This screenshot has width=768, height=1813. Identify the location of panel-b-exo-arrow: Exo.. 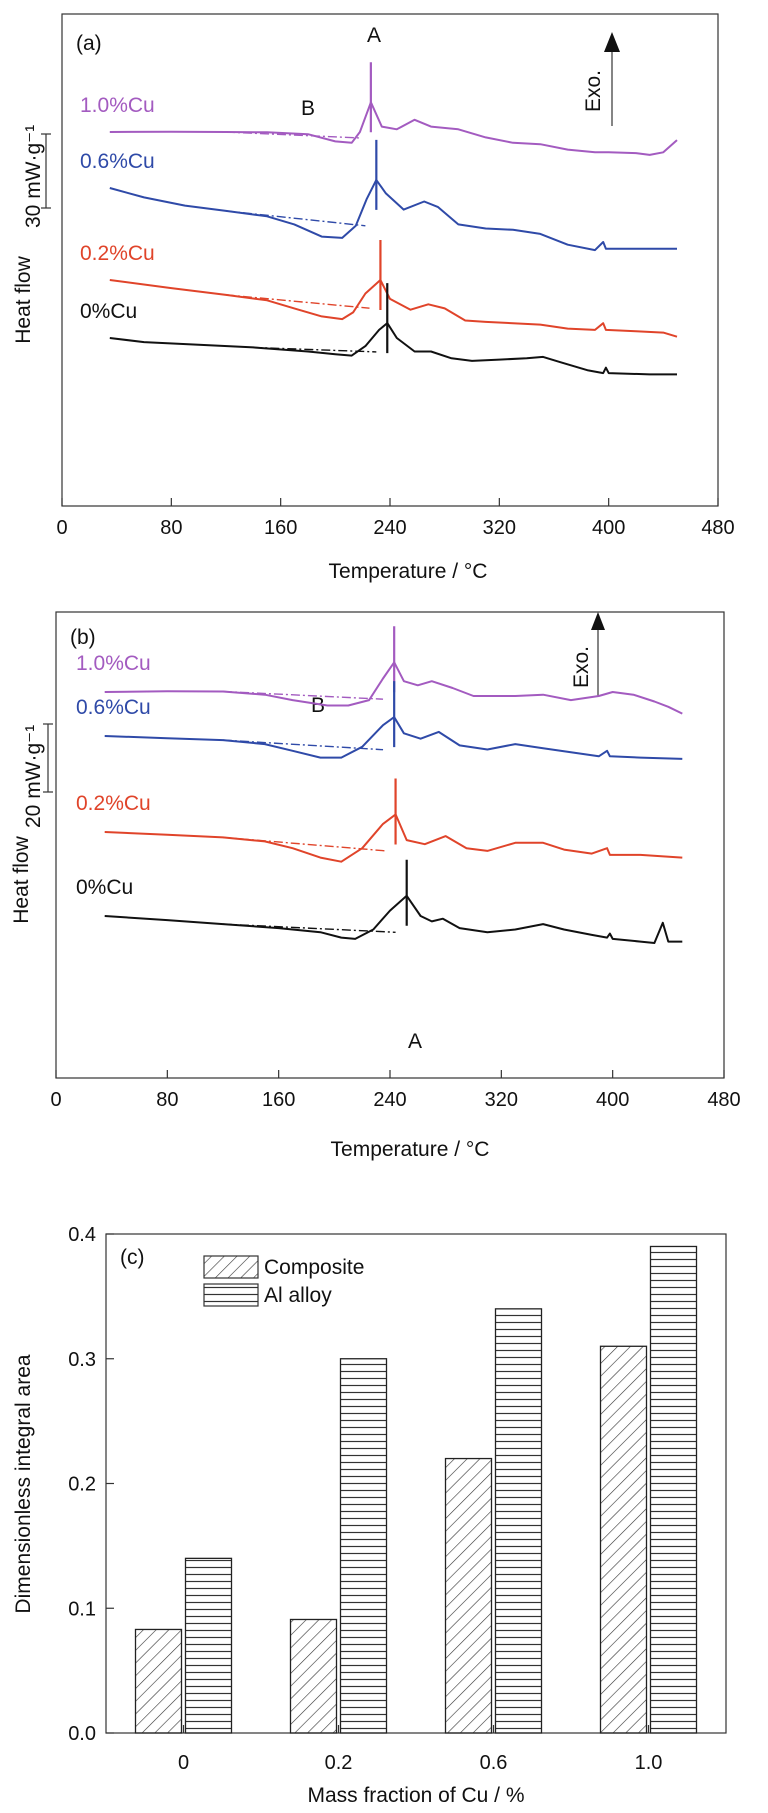
(587, 654).